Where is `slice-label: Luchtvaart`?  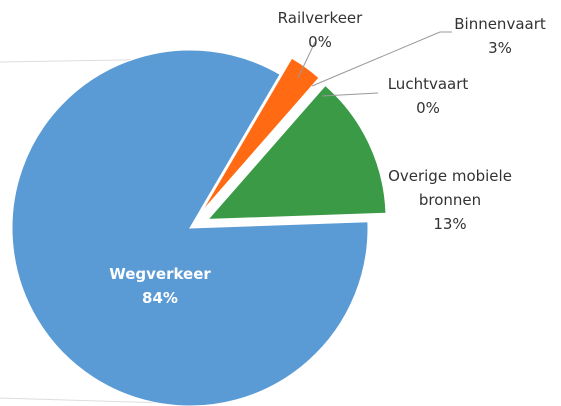
slice-label: Luchtvaart is located at coordinates (428, 84).